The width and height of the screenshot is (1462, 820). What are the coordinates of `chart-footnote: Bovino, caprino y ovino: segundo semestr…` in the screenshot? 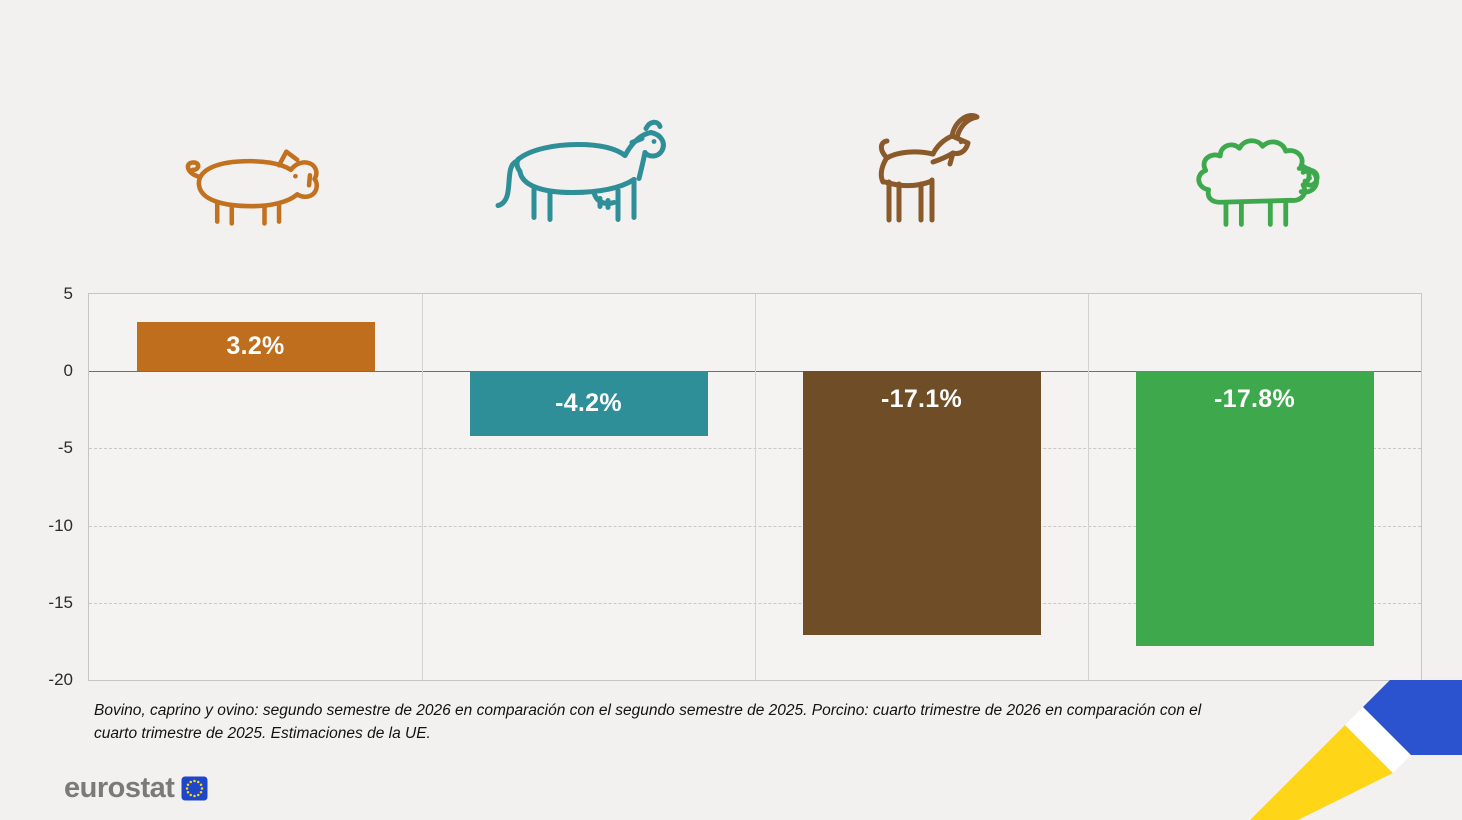 It's located at (648, 722).